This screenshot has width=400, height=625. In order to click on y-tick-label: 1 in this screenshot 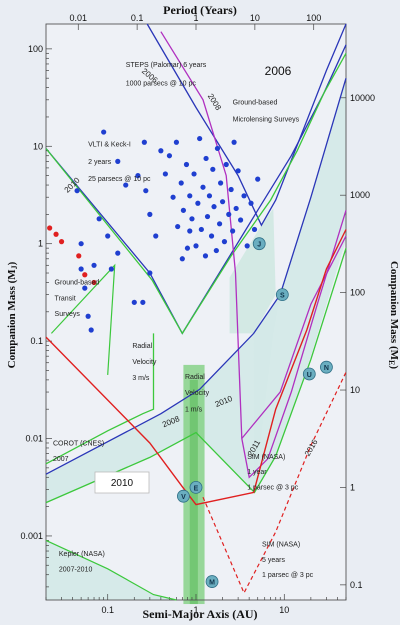, I will do `click(40, 244)`.